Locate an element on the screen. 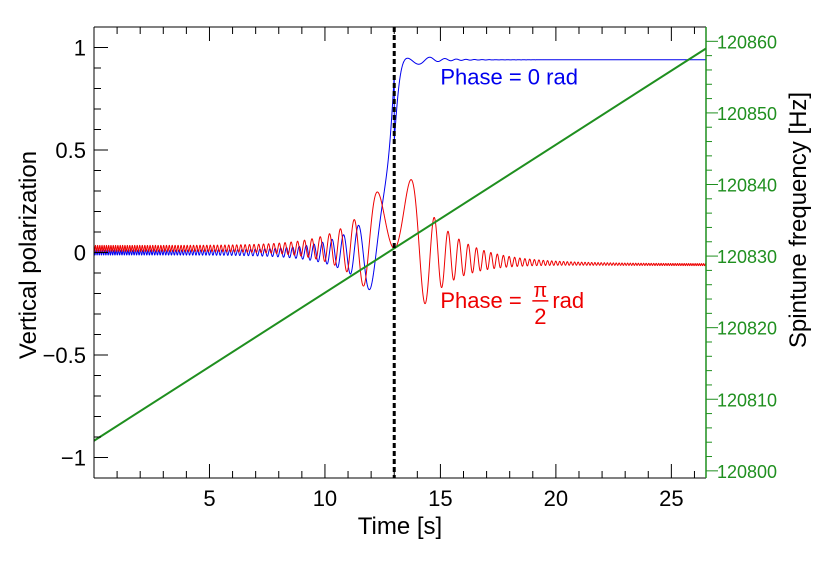  annotation-phase-pi2-prefix: Phase = is located at coordinates (480, 300).